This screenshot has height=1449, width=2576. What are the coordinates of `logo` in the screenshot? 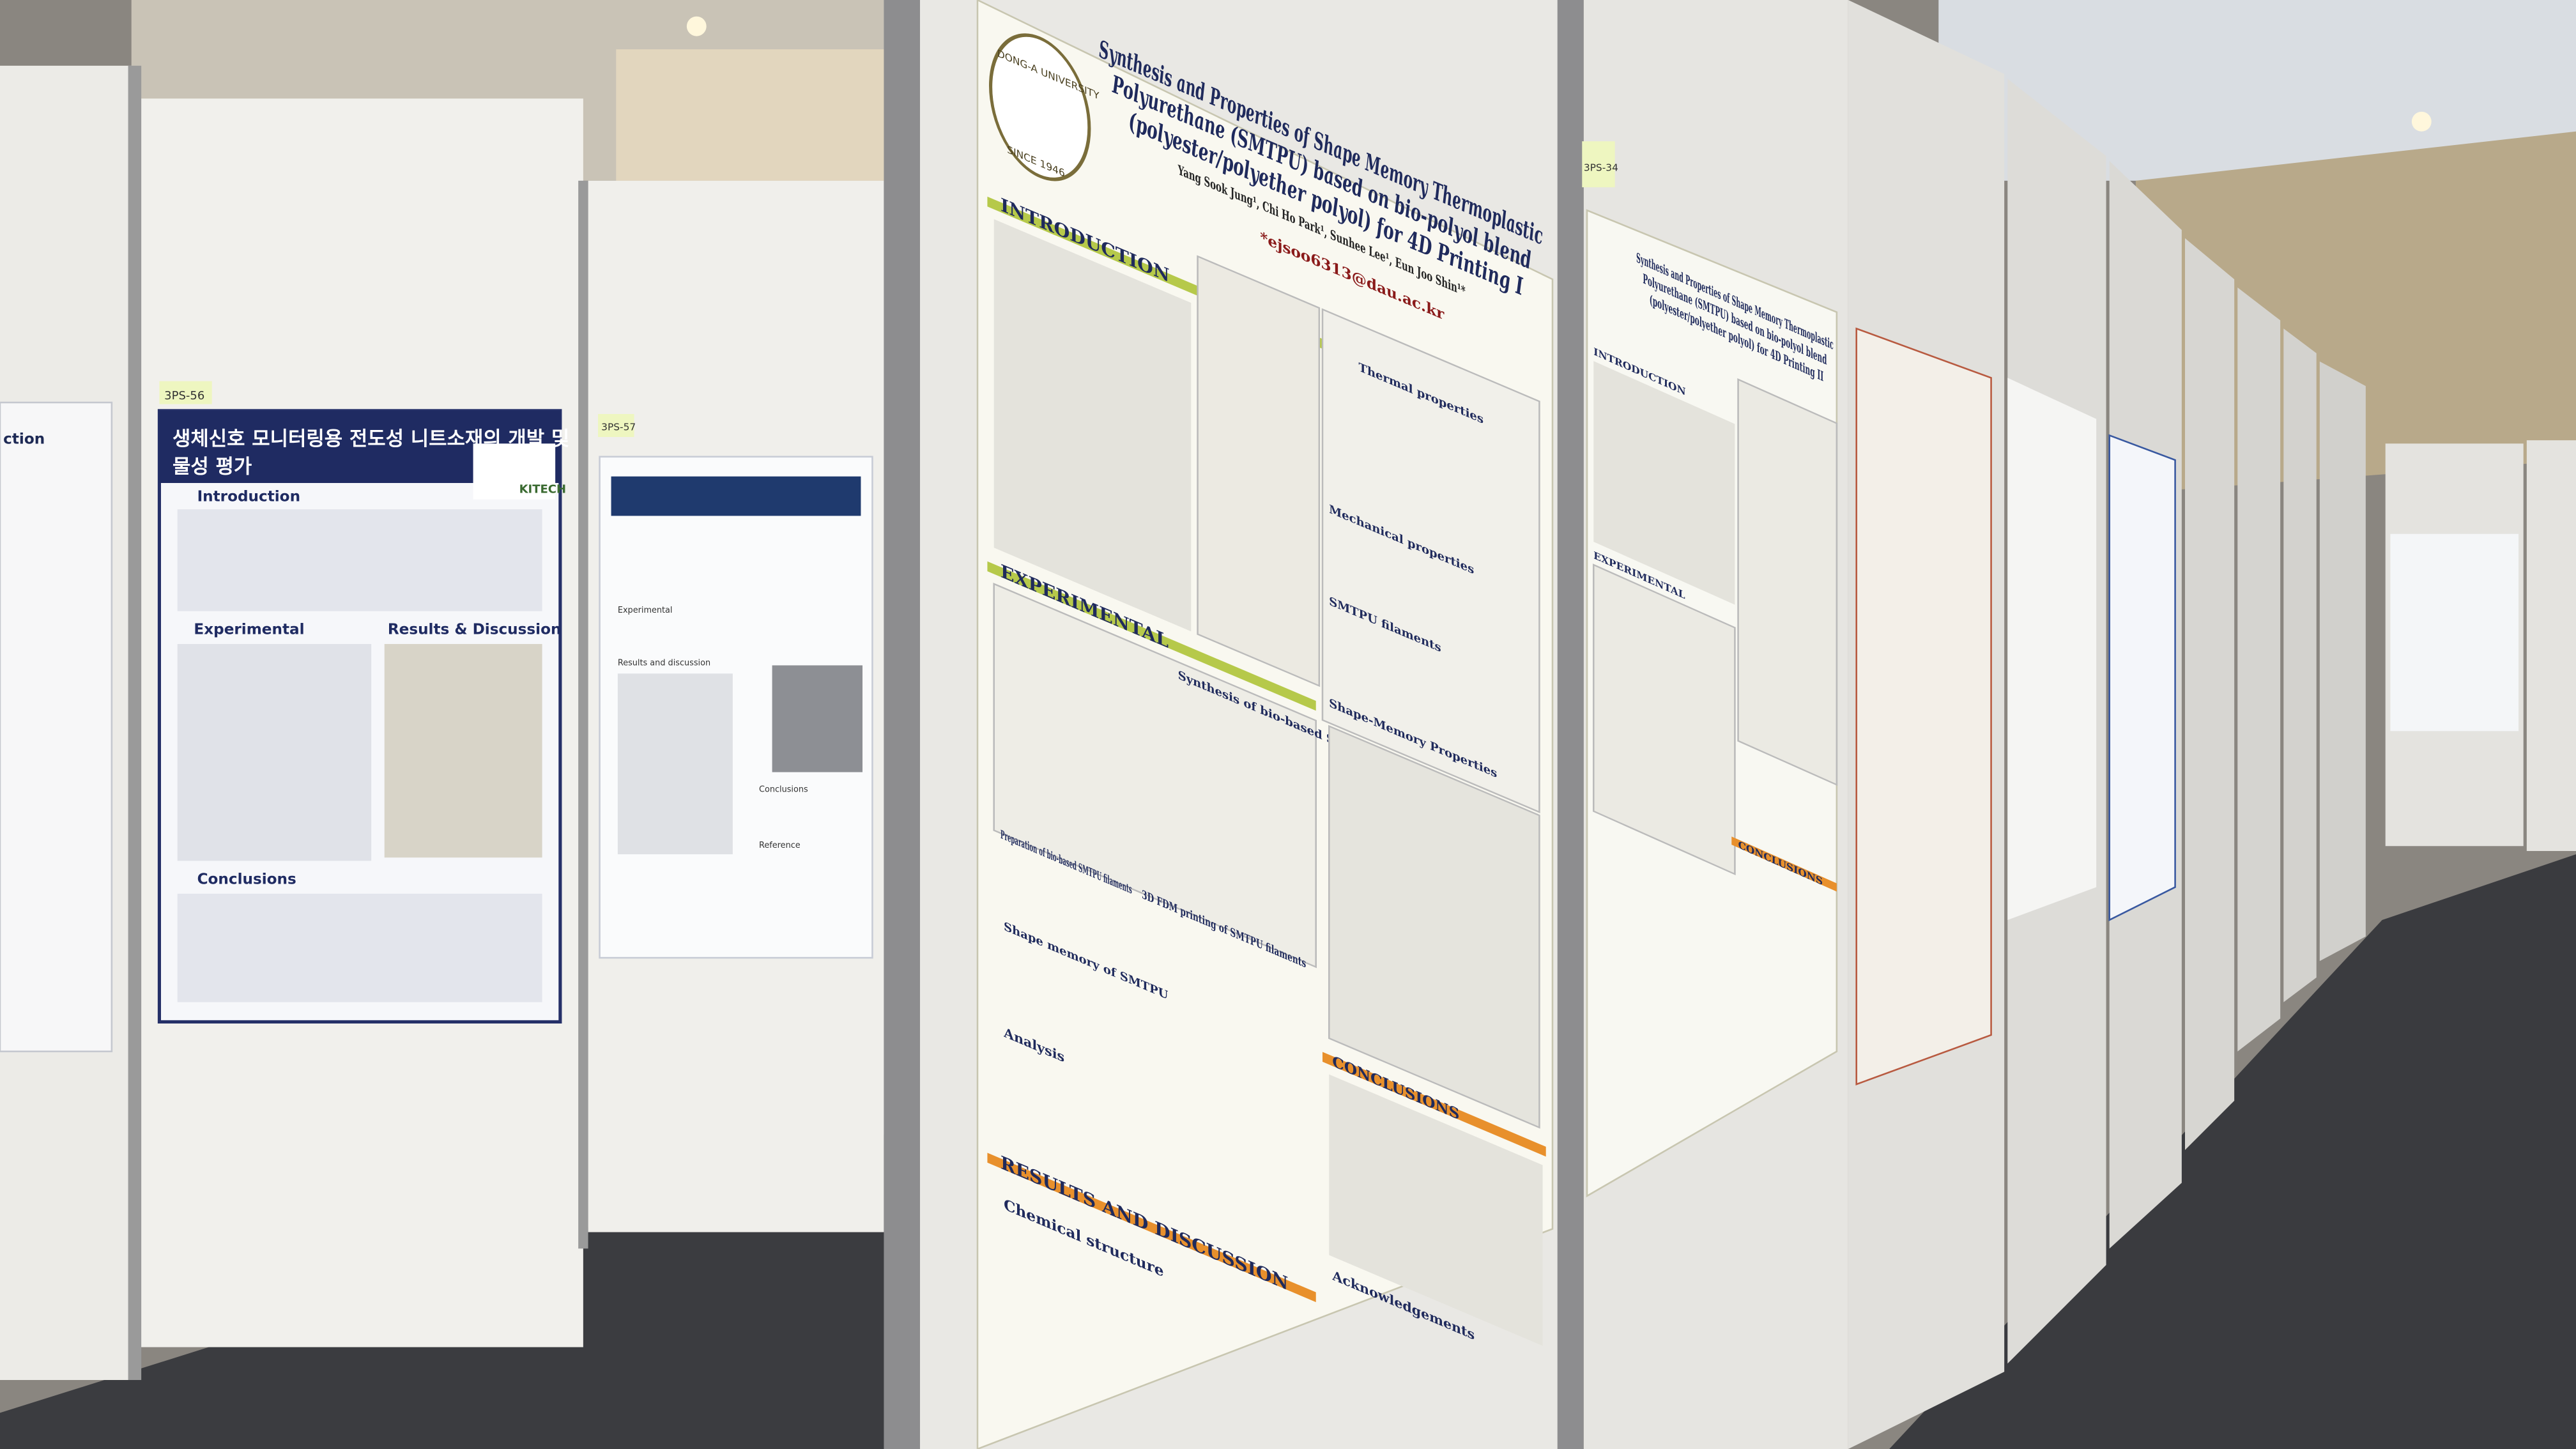 It's located at (1040, 107).